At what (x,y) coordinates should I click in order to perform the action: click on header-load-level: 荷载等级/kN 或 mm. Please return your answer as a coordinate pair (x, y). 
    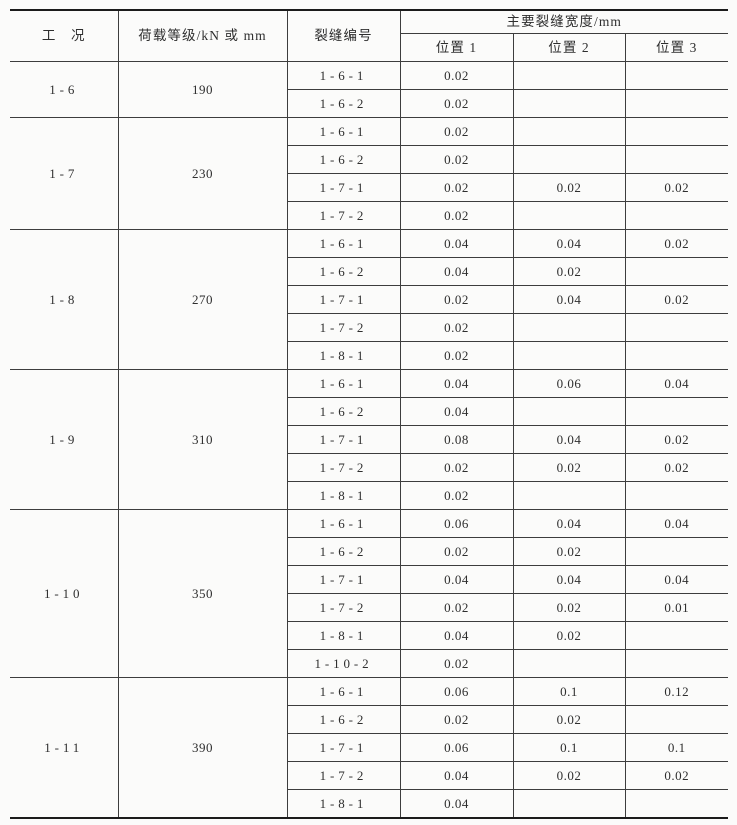
    Looking at the image, I should click on (202, 36).